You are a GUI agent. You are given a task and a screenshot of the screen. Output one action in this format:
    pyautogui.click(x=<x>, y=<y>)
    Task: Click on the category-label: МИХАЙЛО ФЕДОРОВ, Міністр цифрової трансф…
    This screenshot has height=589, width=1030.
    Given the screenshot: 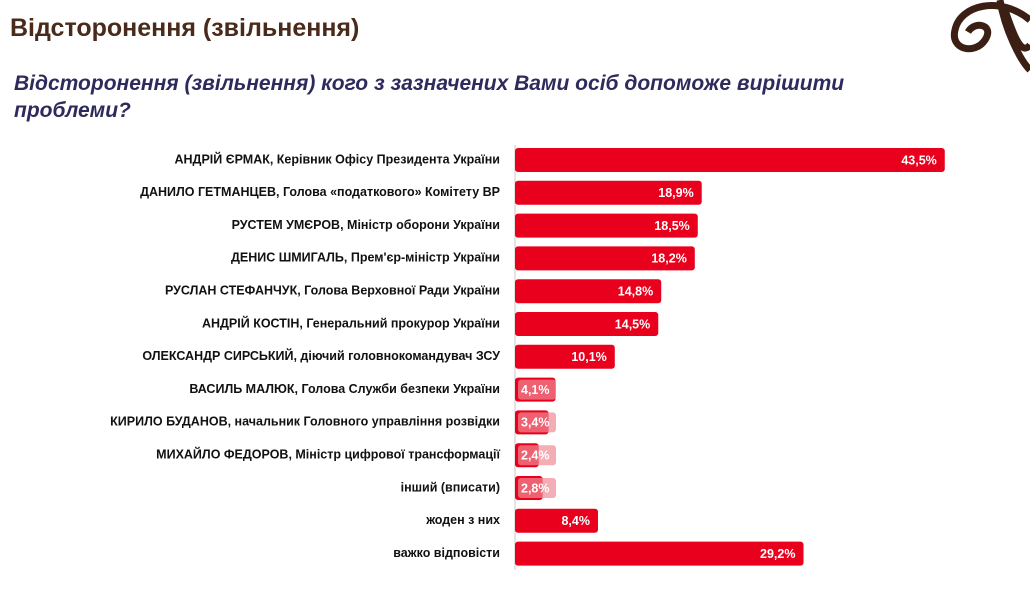 What is the action you would take?
    pyautogui.click(x=328, y=453)
    